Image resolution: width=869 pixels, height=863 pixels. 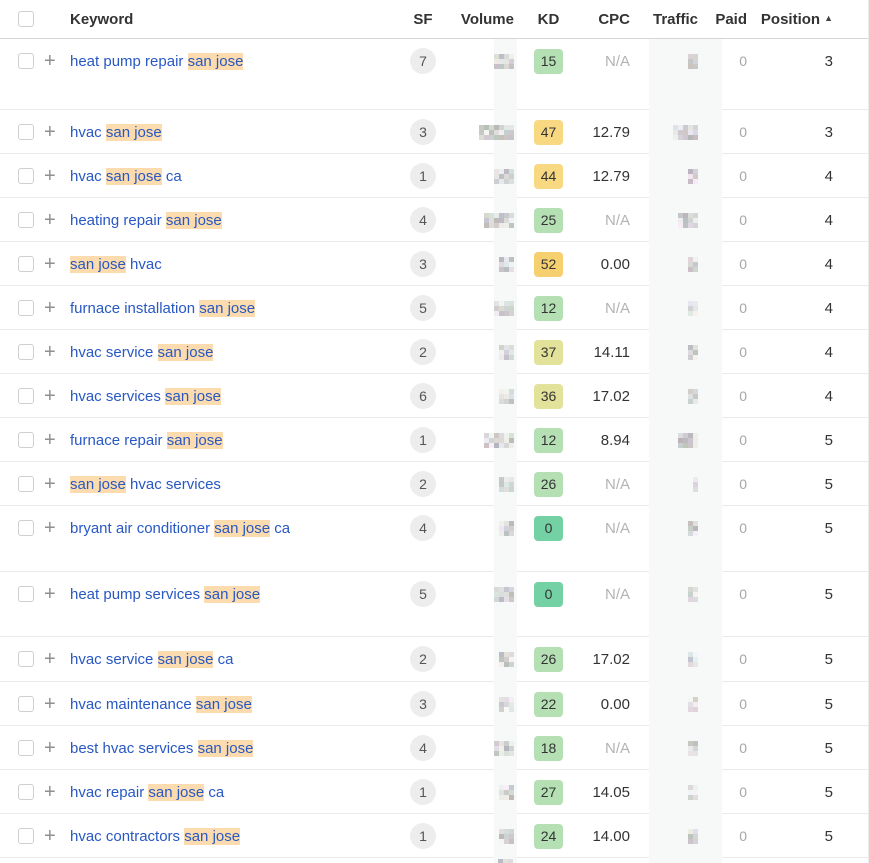 I want to click on keyword-link: hvac service san jose ca, so click(x=151, y=659).